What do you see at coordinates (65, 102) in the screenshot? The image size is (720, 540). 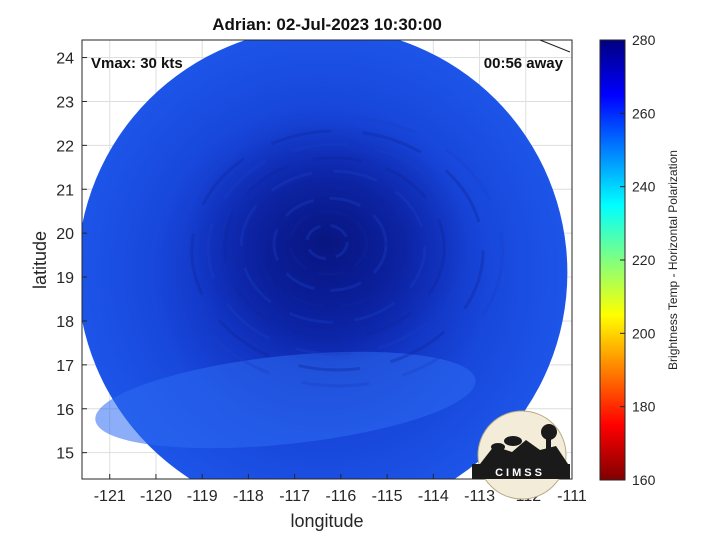 I see `y-tick-label: 23` at bounding box center [65, 102].